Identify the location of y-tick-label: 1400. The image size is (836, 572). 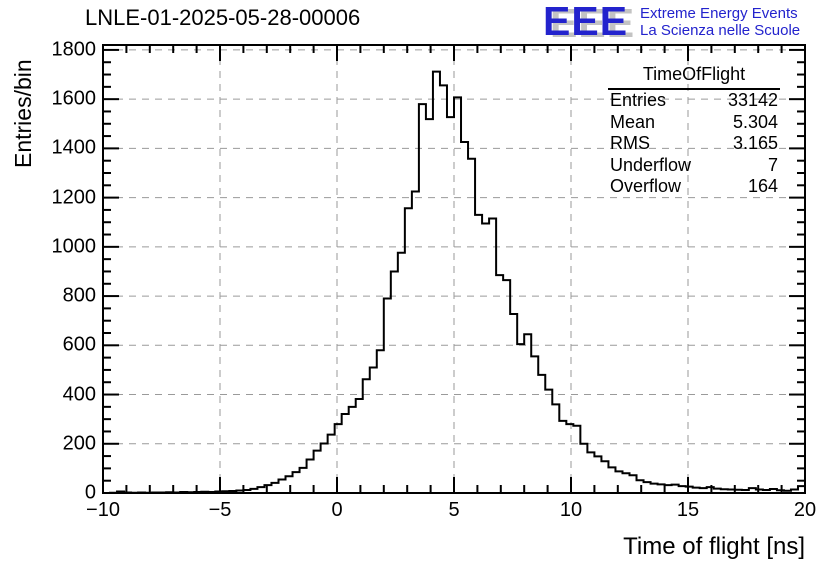
(74, 147).